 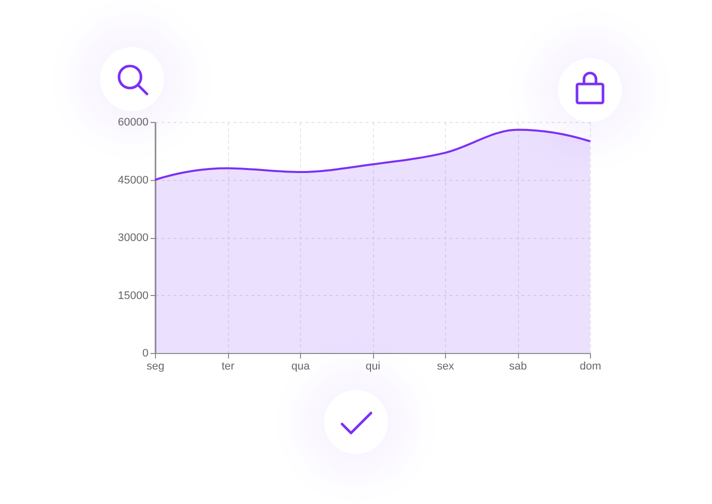 What do you see at coordinates (155, 366) in the screenshot?
I see `x-tick-label: seg` at bounding box center [155, 366].